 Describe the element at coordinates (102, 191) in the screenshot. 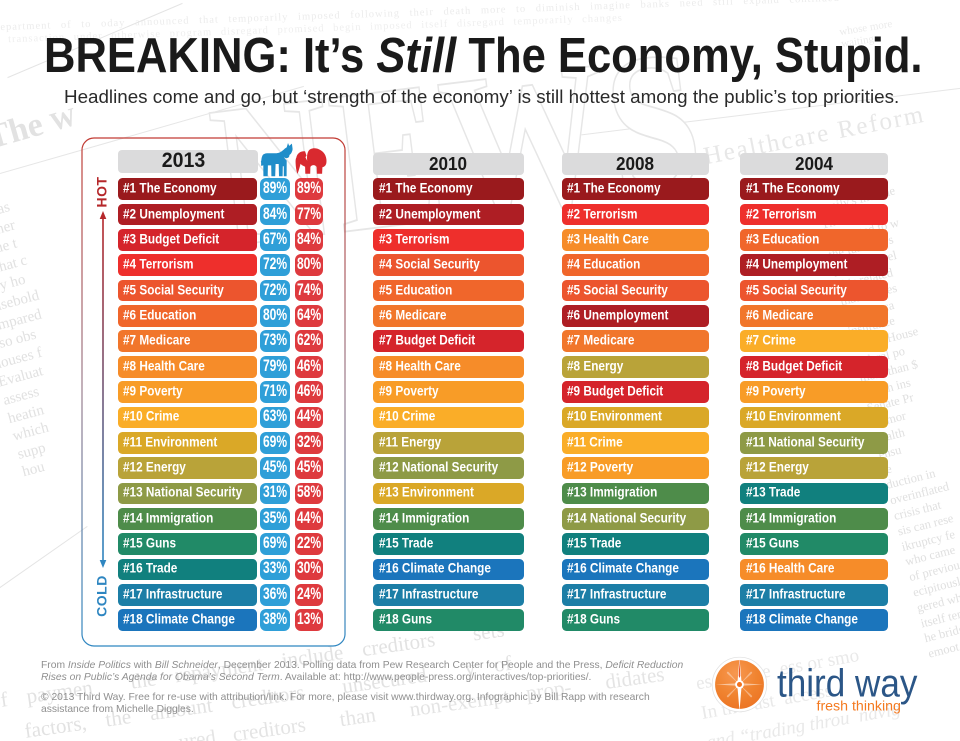

I see `svg-text: HOT` at that location.